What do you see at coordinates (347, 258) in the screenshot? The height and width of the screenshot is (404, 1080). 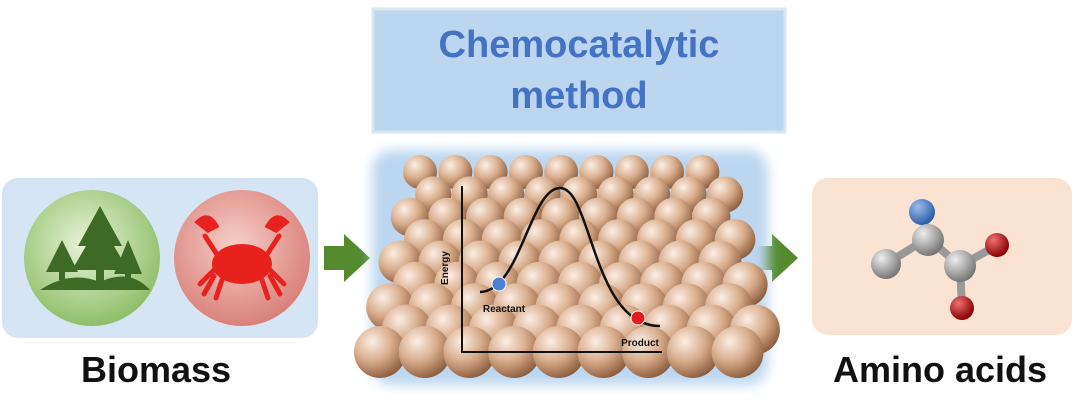 I see `arrow` at bounding box center [347, 258].